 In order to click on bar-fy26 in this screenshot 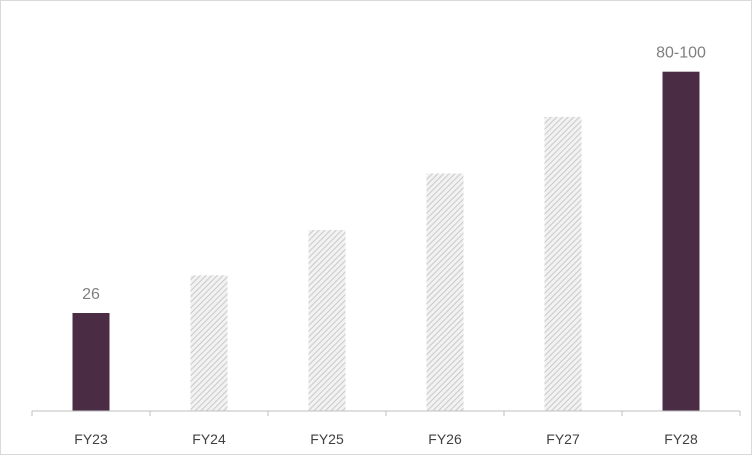, I will do `click(445, 292)`.